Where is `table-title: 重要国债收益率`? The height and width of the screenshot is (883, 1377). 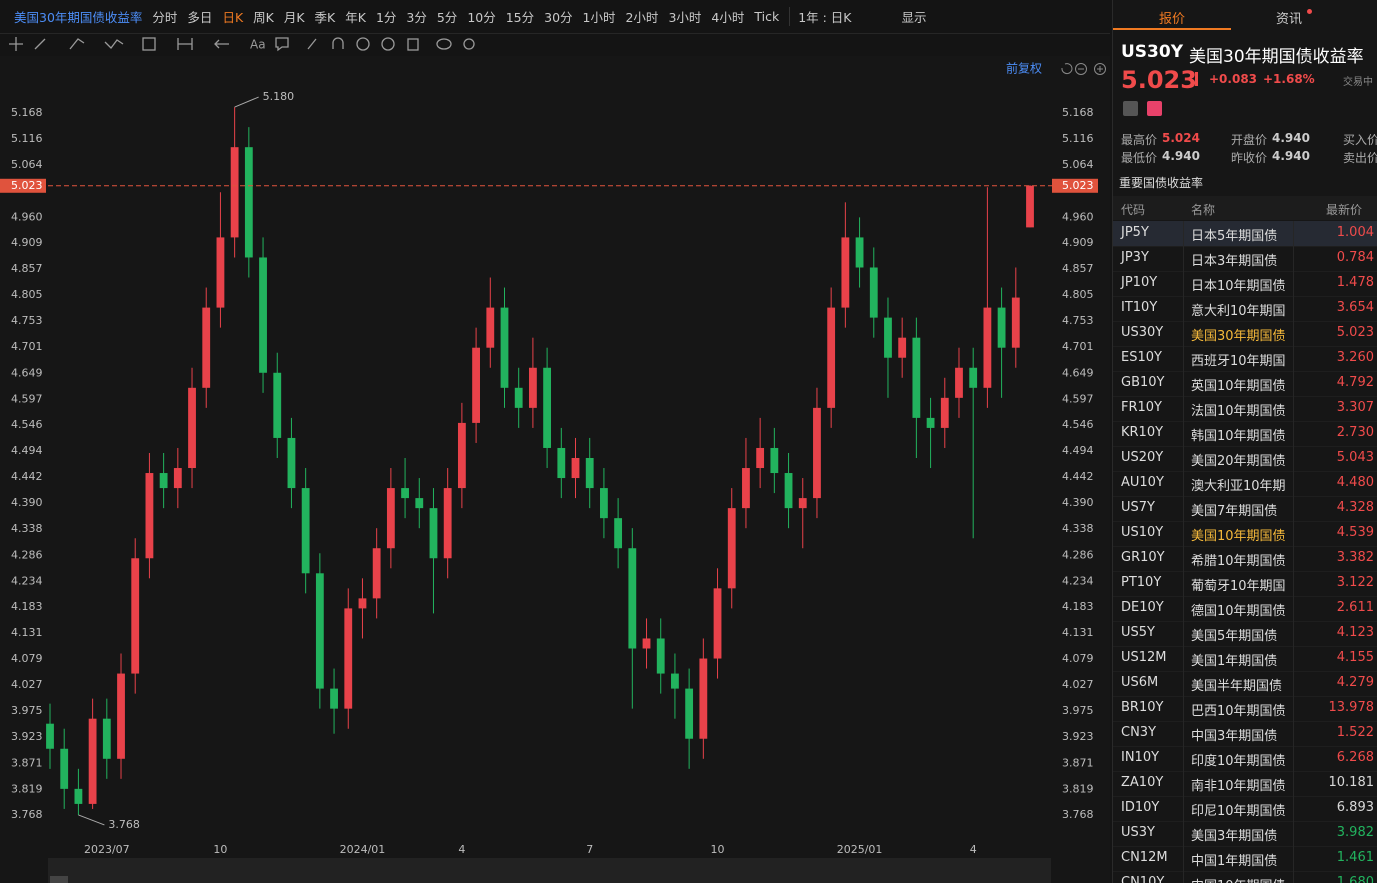 table-title: 重要国债收益率 is located at coordinates (1161, 183).